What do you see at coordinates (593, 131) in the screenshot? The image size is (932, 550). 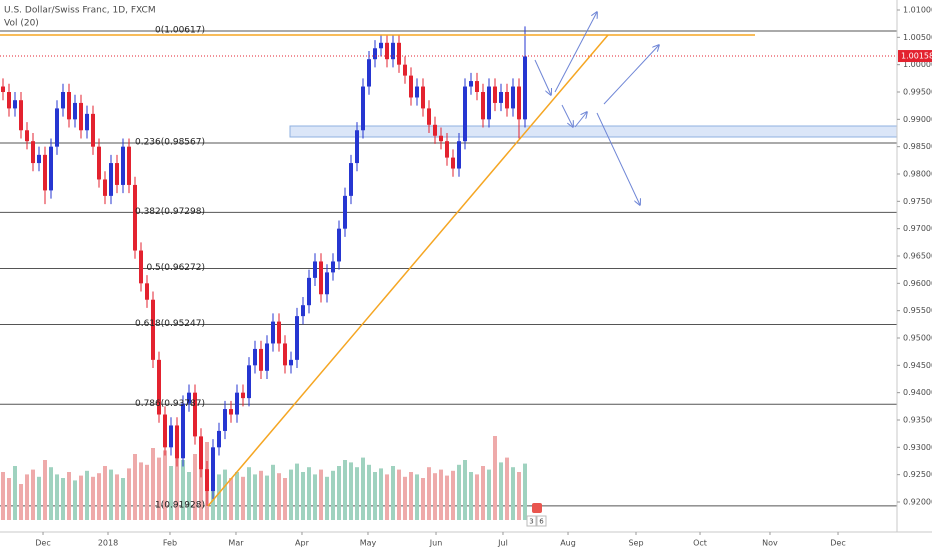 I see `support-zone` at bounding box center [593, 131].